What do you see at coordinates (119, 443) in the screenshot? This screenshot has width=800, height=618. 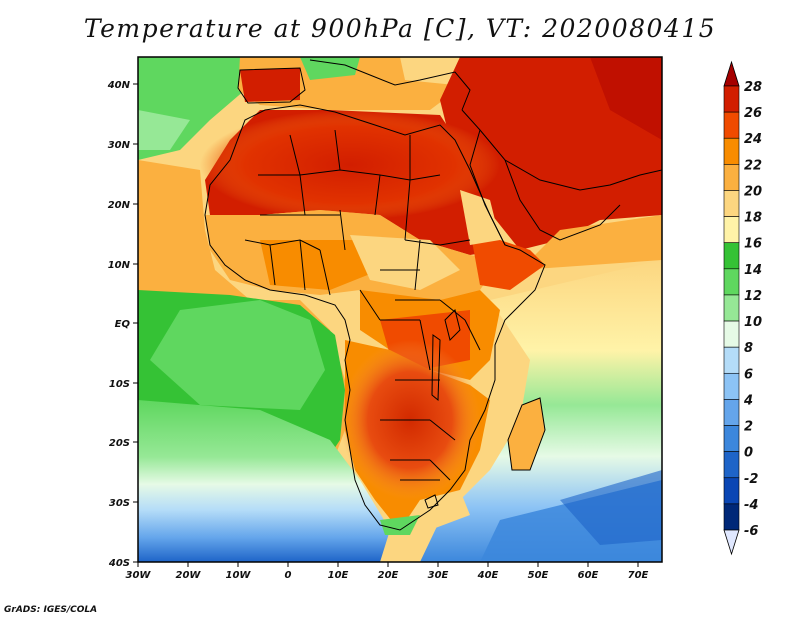 I see `lat-label: 20S` at bounding box center [119, 443].